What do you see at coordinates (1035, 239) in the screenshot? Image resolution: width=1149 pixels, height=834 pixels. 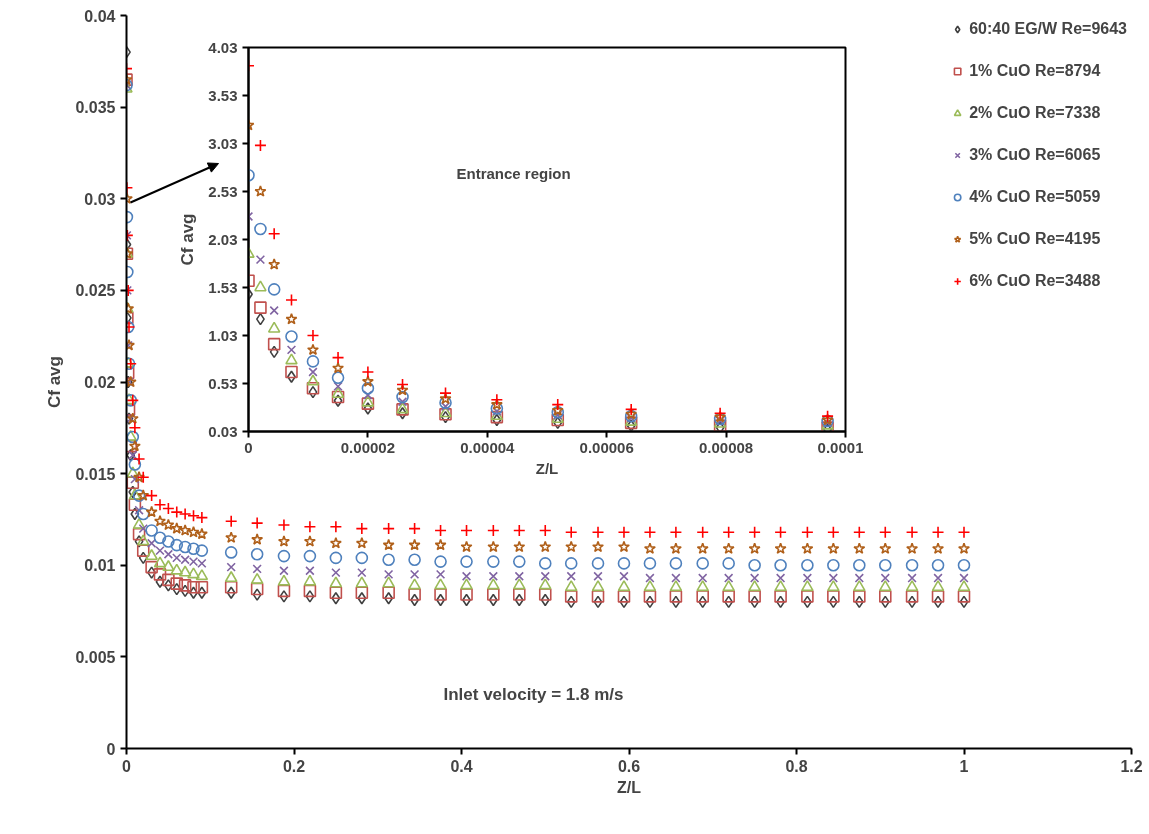 I see `legend-label: 5% CuO Re=4195` at bounding box center [1035, 239].